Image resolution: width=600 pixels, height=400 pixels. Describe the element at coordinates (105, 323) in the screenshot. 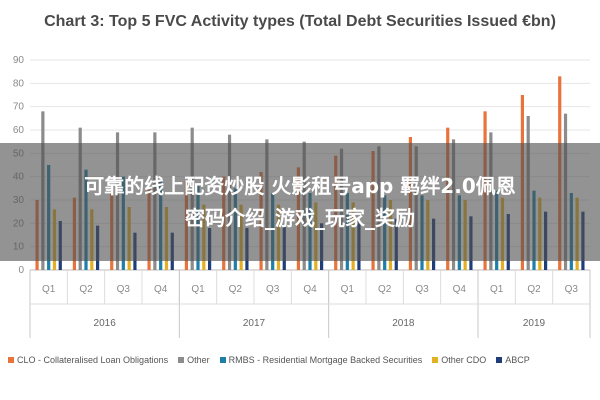

I see `year-label: 2016` at that location.